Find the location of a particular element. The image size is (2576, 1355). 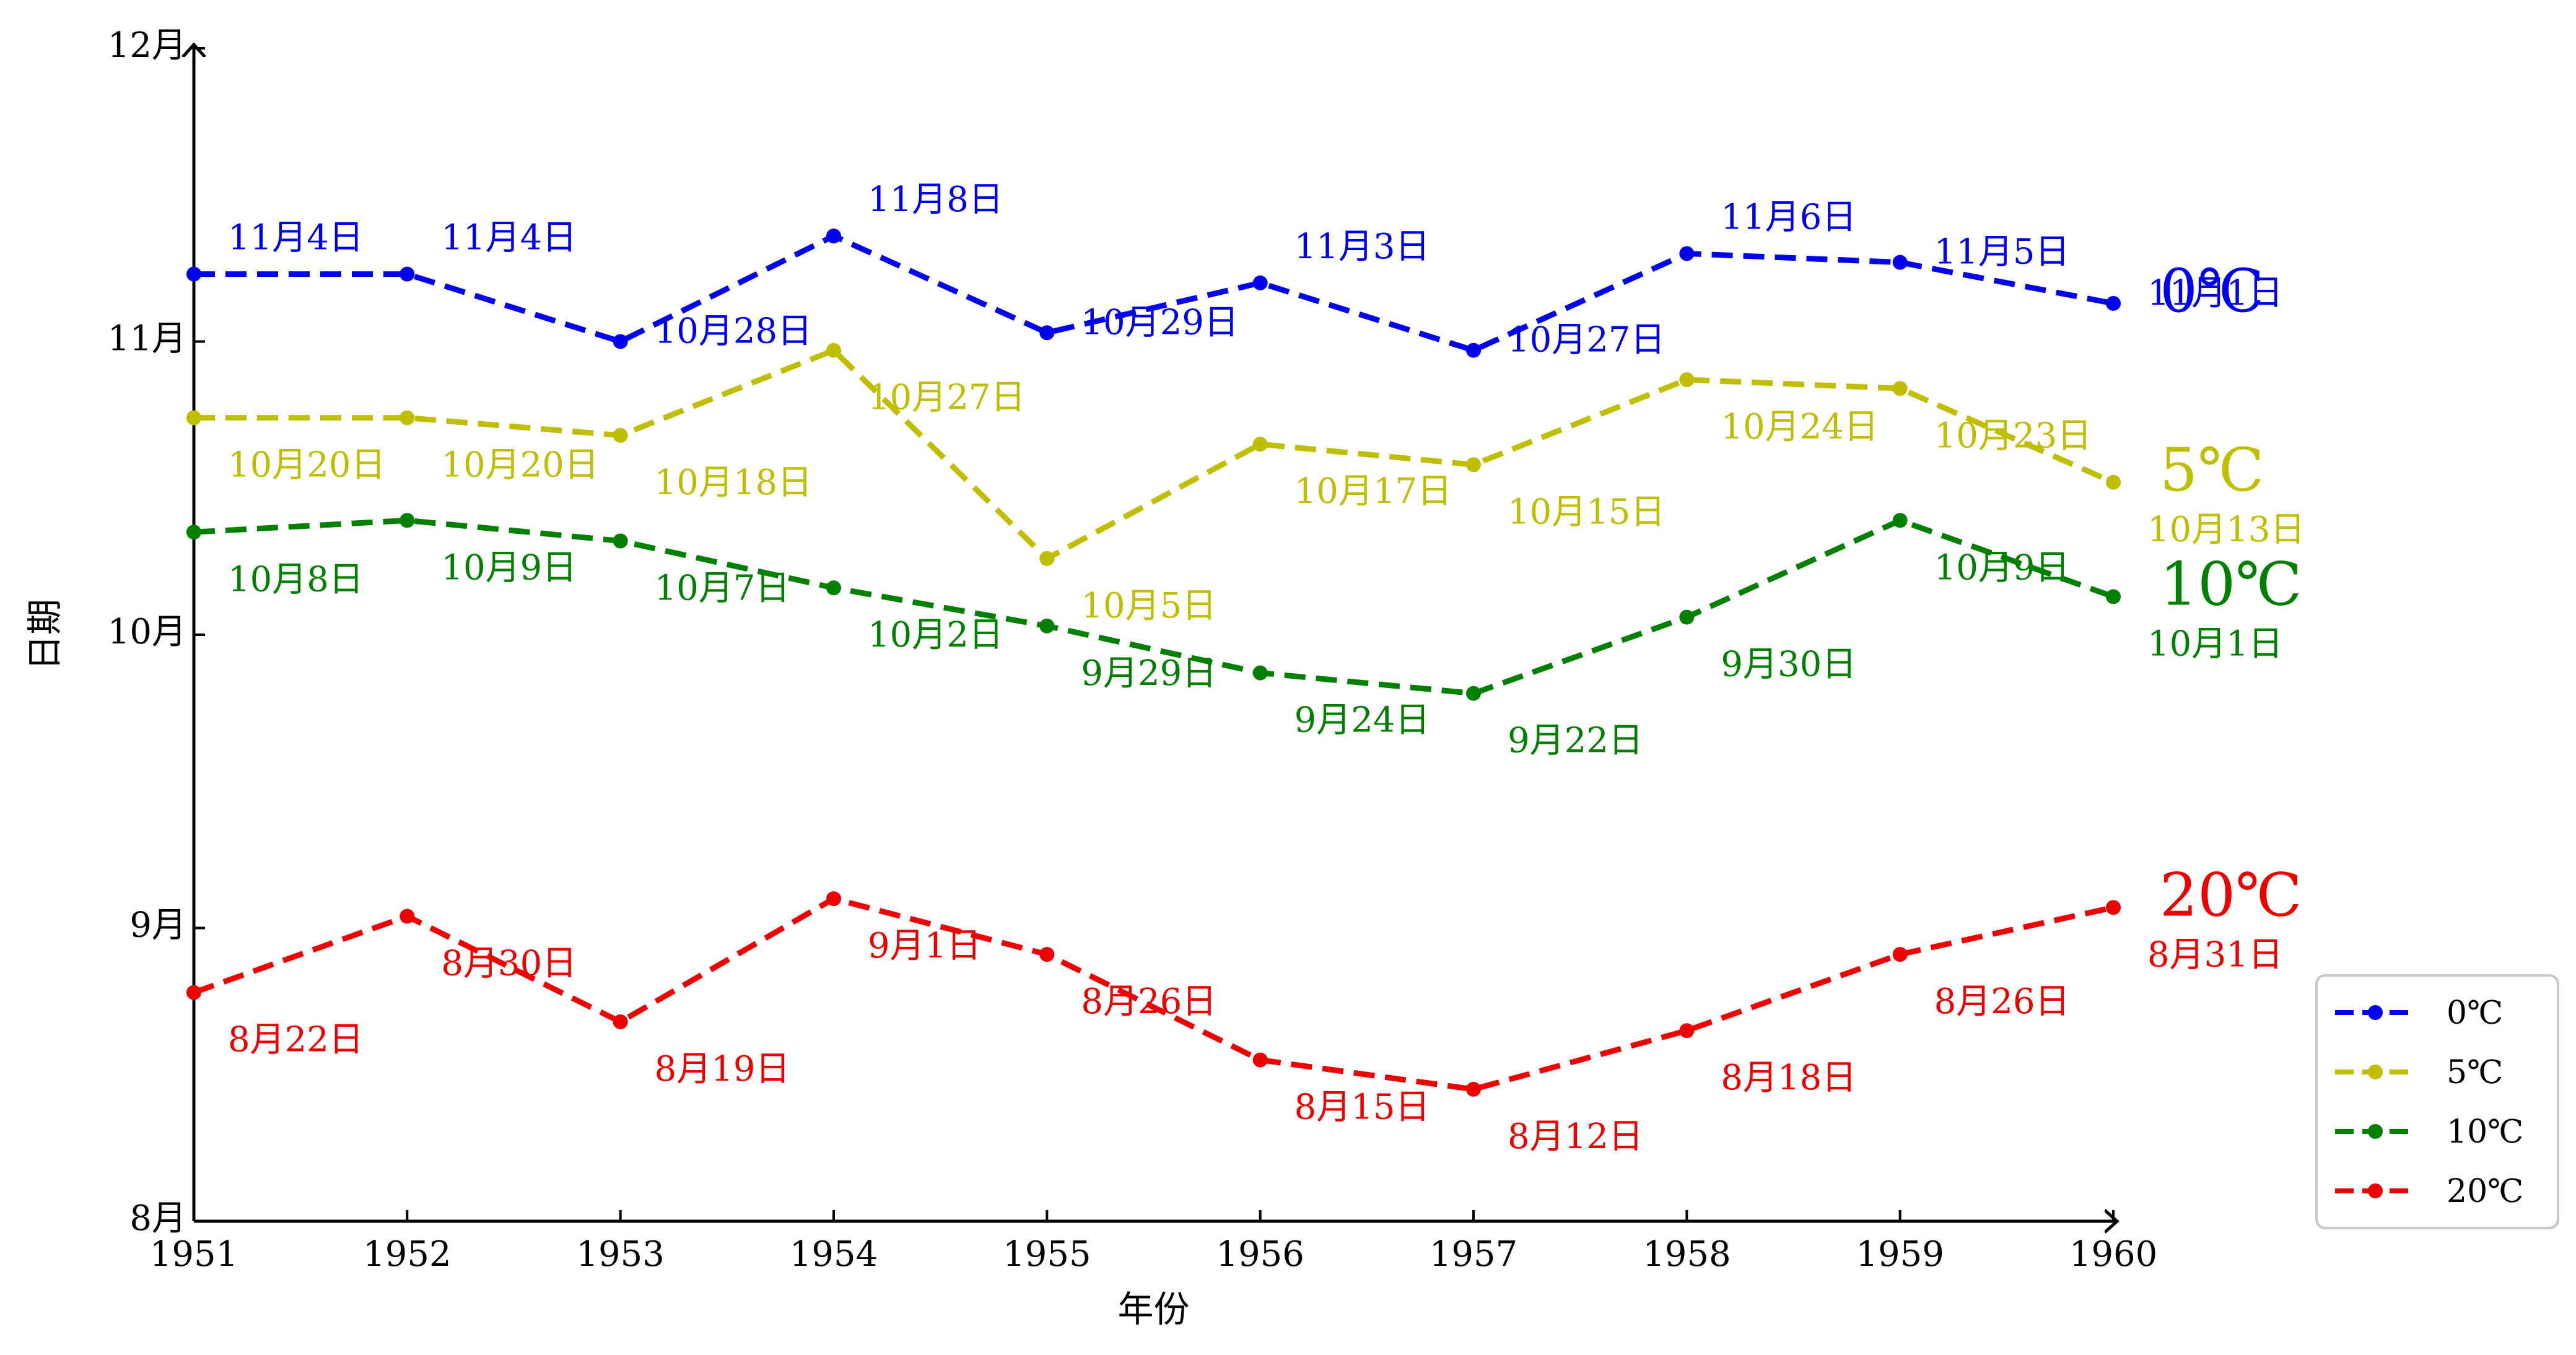

data-label: 9月1日 is located at coordinates (924, 946).